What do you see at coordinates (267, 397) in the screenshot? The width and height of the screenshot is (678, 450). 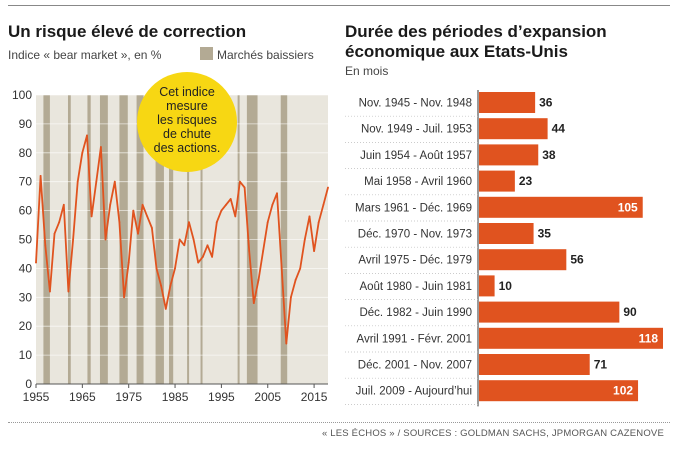 I see `x-tick-label: 2005` at bounding box center [267, 397].